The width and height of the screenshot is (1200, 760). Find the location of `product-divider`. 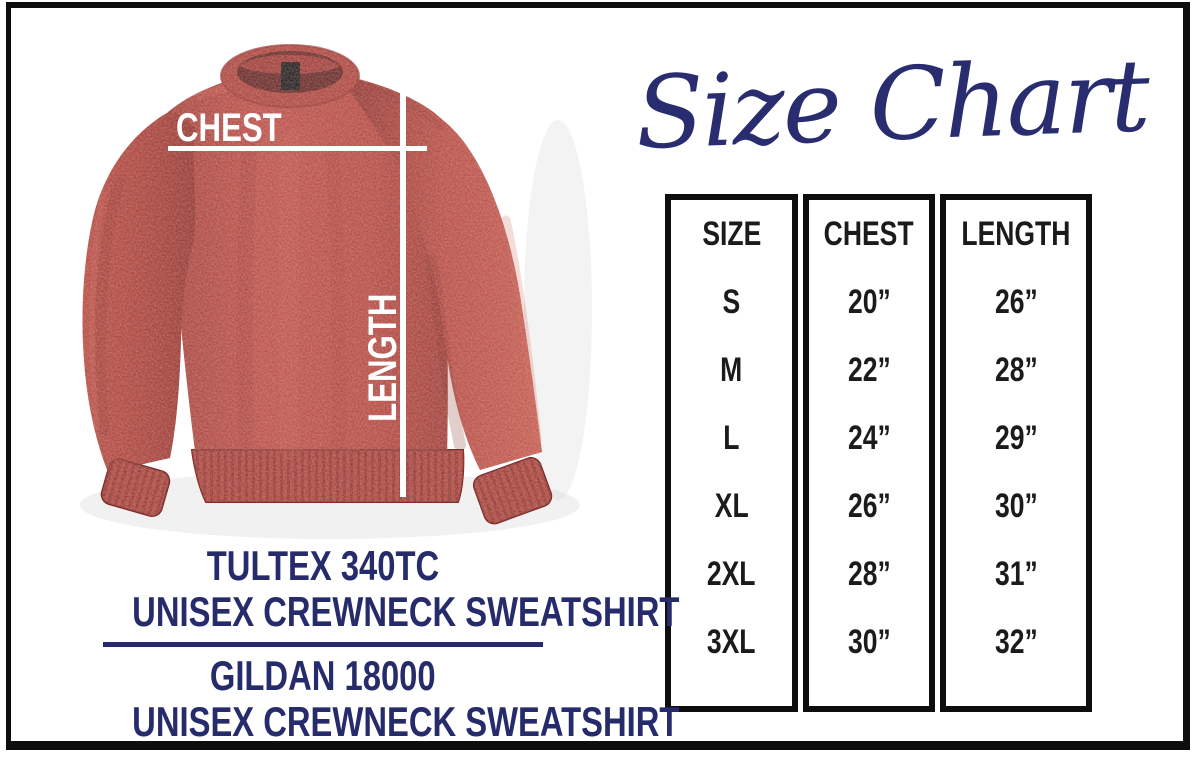

product-divider is located at coordinates (322, 644).